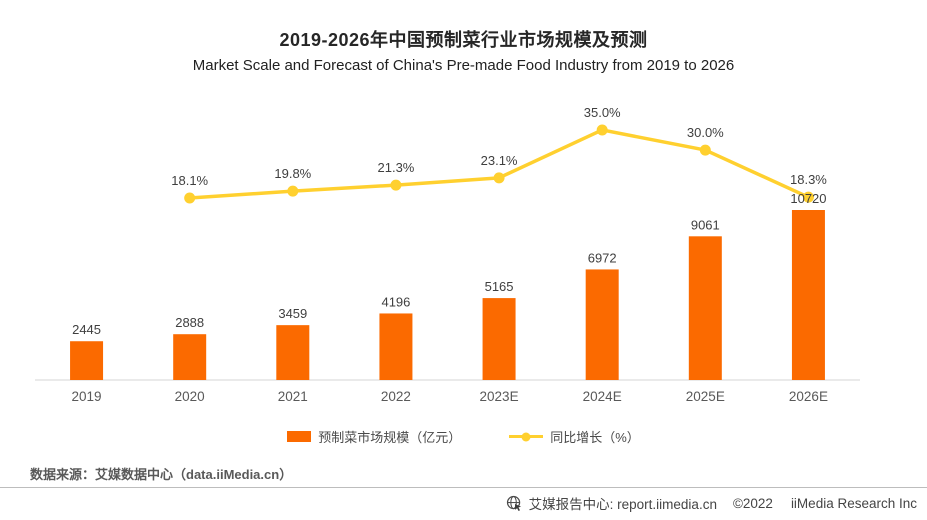 The height and width of the screenshot is (520, 927). I want to click on growth-label-2026E: 18.3%, so click(808, 179).